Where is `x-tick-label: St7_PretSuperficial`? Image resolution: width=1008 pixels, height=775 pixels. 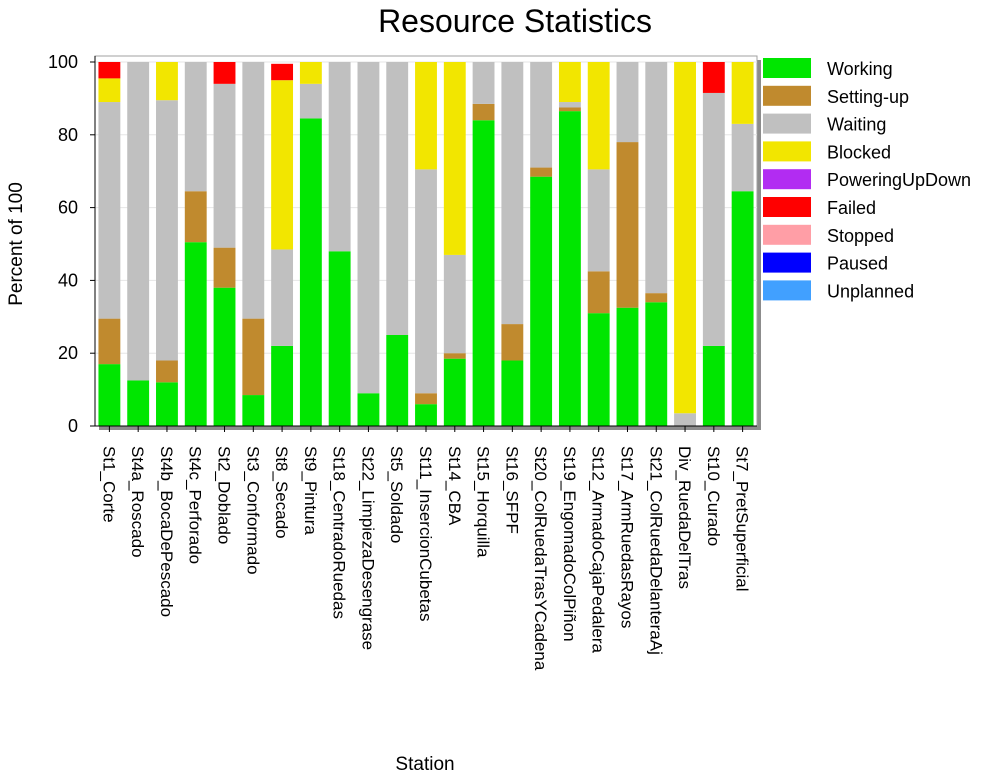
x-tick-label: St7_PretSuperficial is located at coordinates (742, 519).